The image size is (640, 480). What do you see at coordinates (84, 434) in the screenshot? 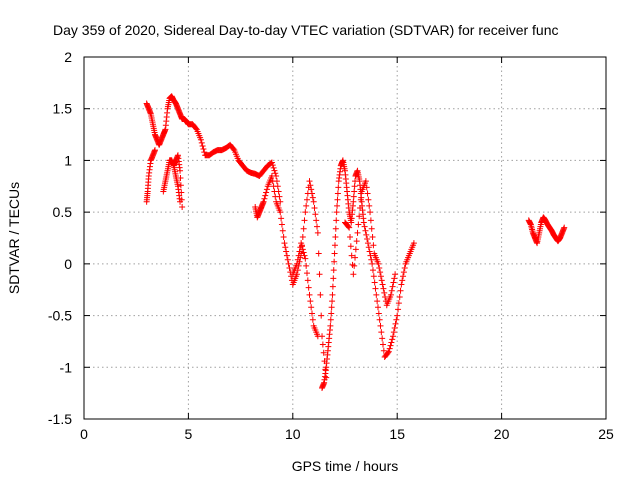
I see `x-tick-label: 0` at bounding box center [84, 434].